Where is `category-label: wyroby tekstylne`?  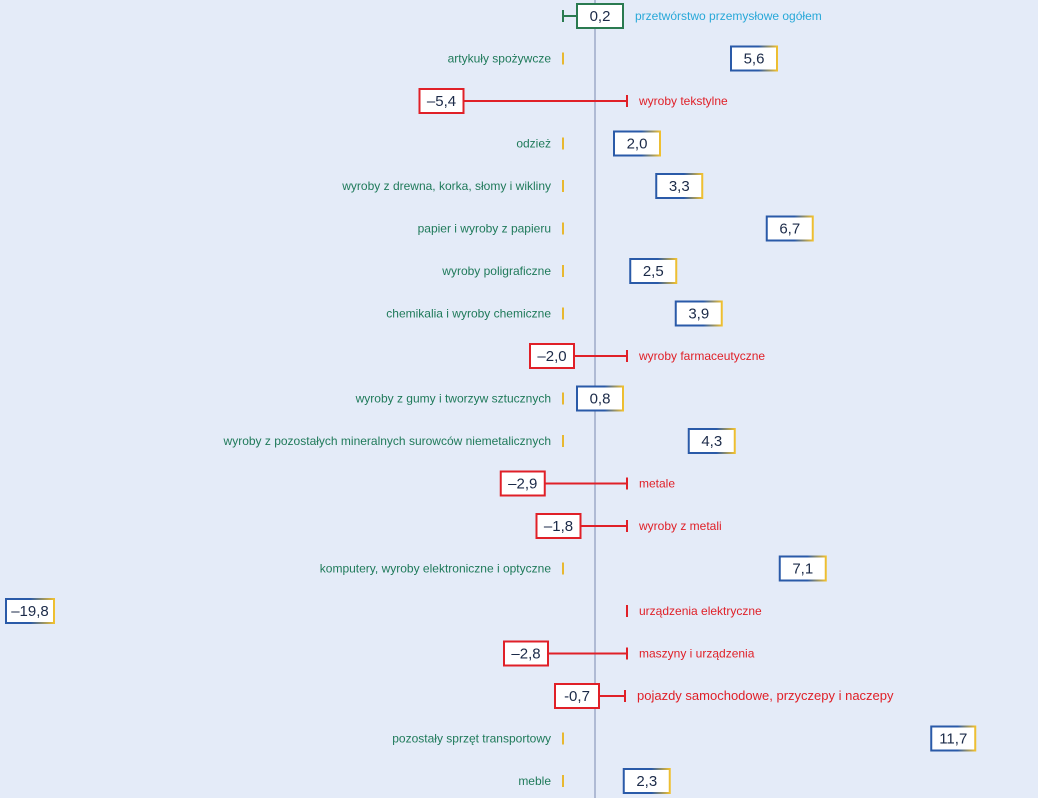
category-label: wyroby tekstylne is located at coordinates (683, 101).